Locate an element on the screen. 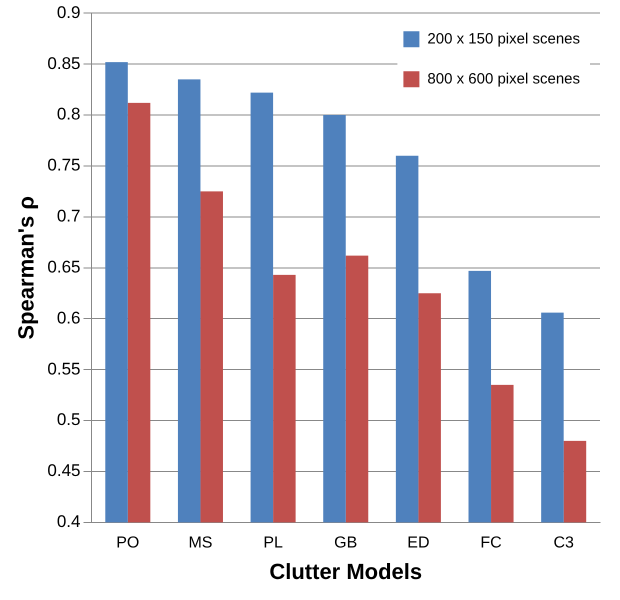 The width and height of the screenshot is (620, 600). x-tick-label: C3 is located at coordinates (563, 543).